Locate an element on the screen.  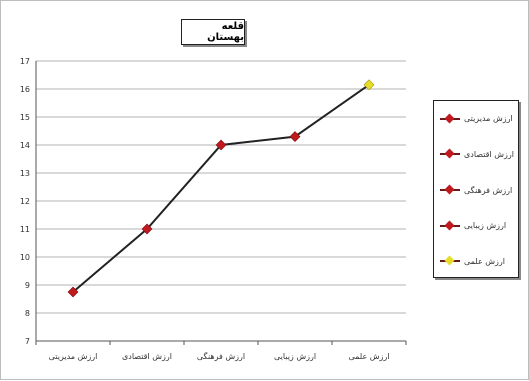
legend-item: ارزش علمی is located at coordinates (477, 261).